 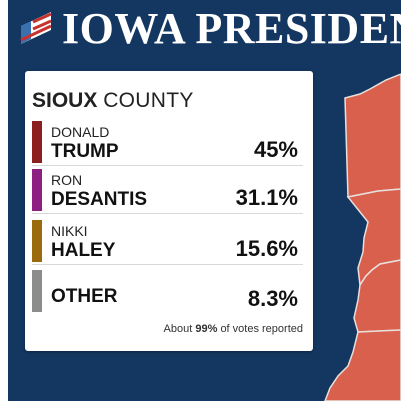 What do you see at coordinates (85, 151) in the screenshot?
I see `candidate-last-name: TRUMP` at bounding box center [85, 151].